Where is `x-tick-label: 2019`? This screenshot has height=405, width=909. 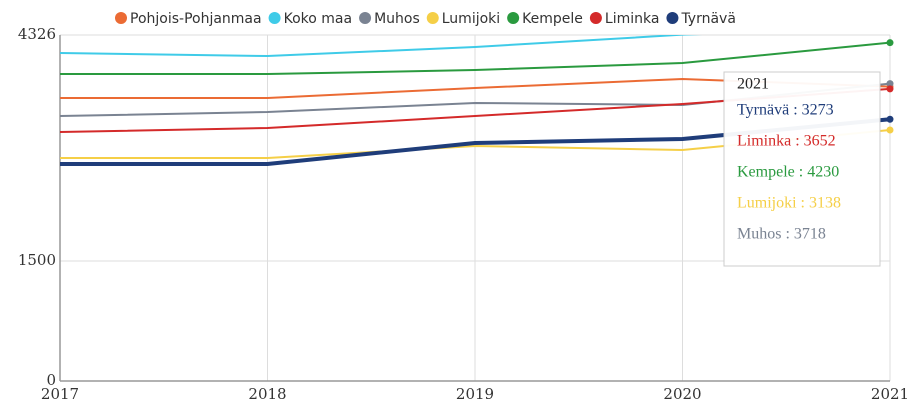 x-tick-label: 2019 is located at coordinates (475, 394).